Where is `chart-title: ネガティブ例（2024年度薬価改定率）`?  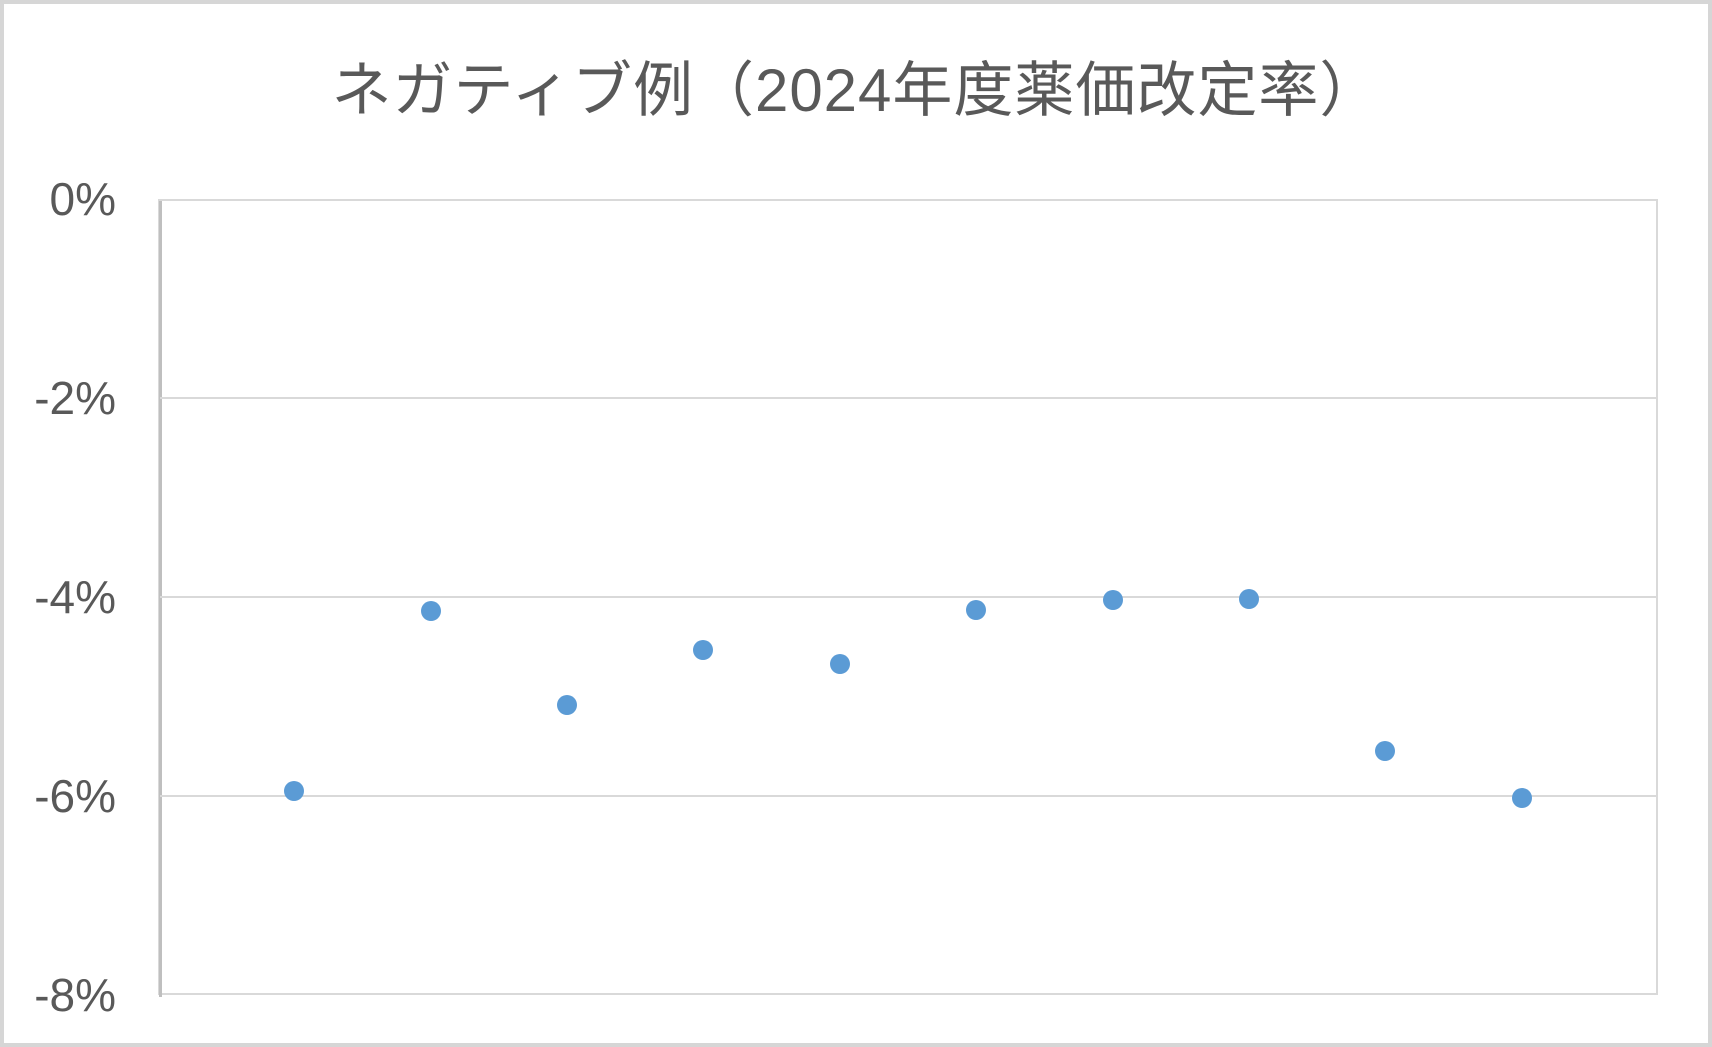 chart-title: ネガティブ例（2024年度薬価改定率） is located at coordinates (856, 90).